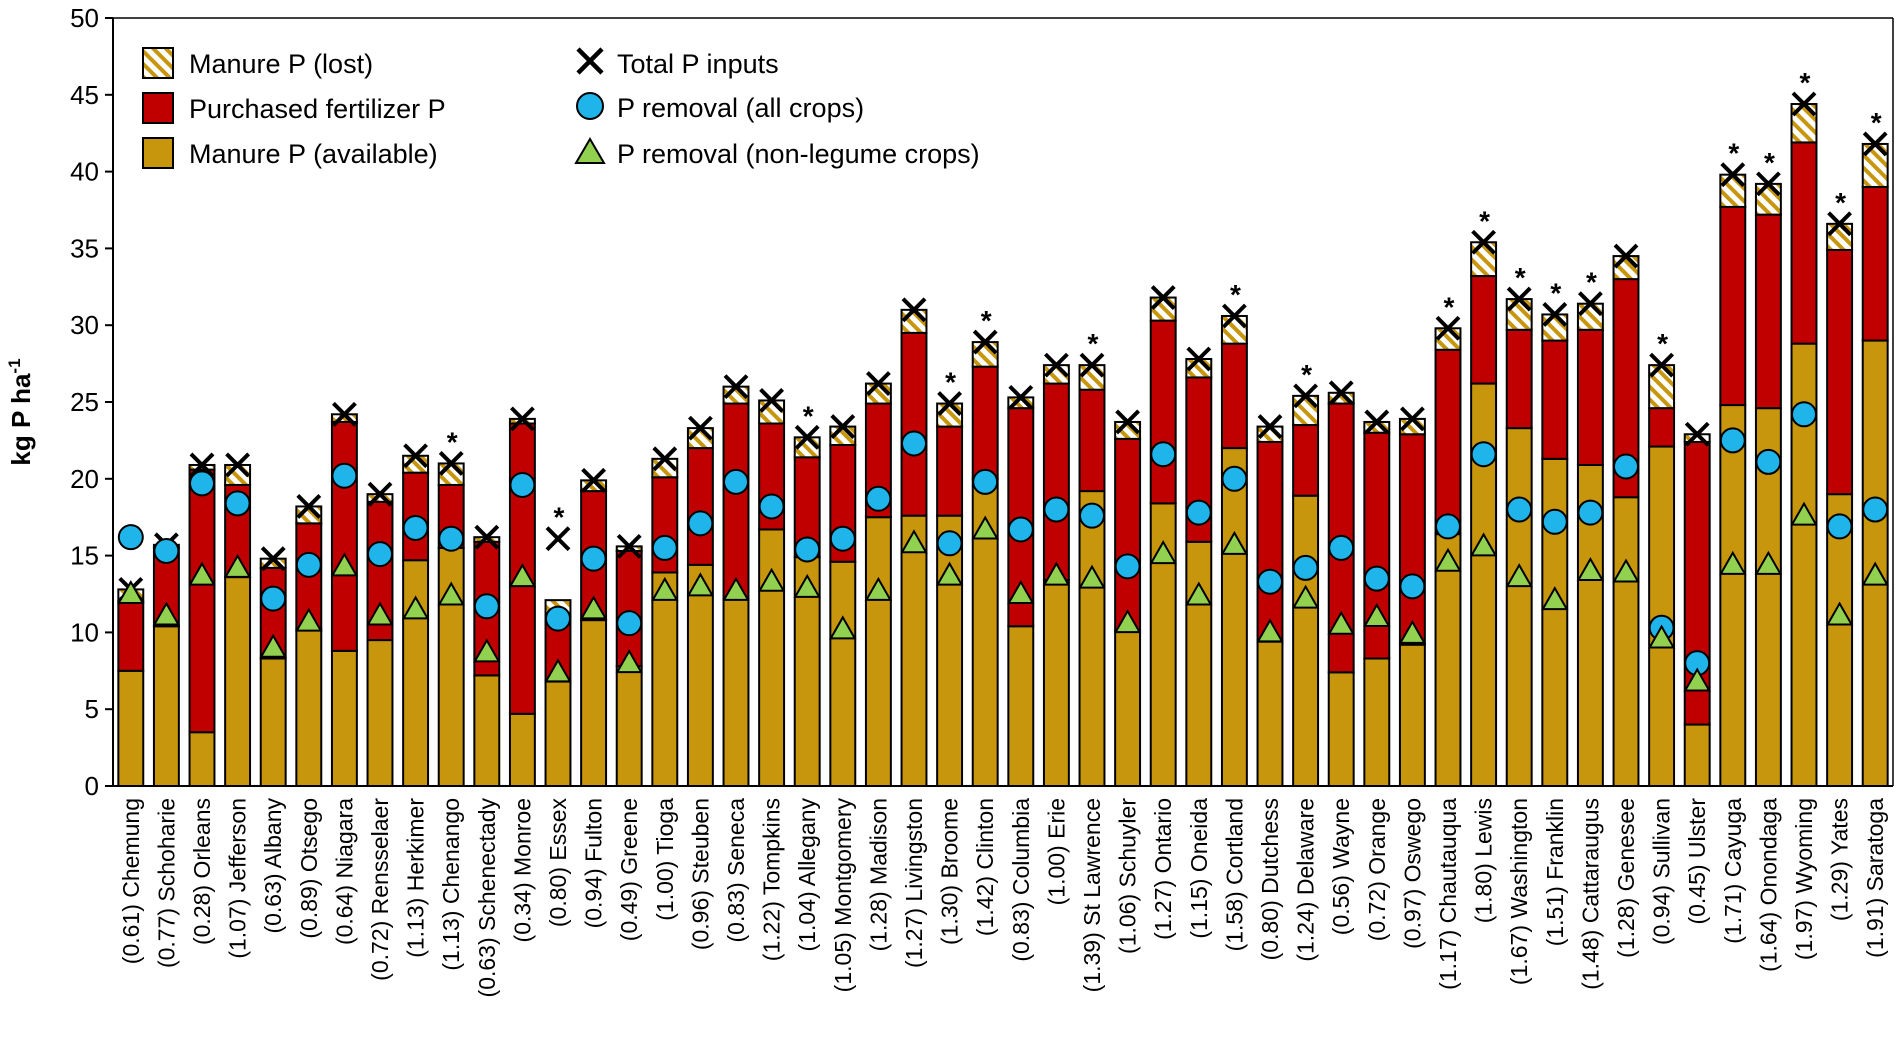 The width and height of the screenshot is (1902, 1041). Describe the element at coordinates (1341, 866) in the screenshot. I see `x-tick-label: (0.56) Wayne` at that location.